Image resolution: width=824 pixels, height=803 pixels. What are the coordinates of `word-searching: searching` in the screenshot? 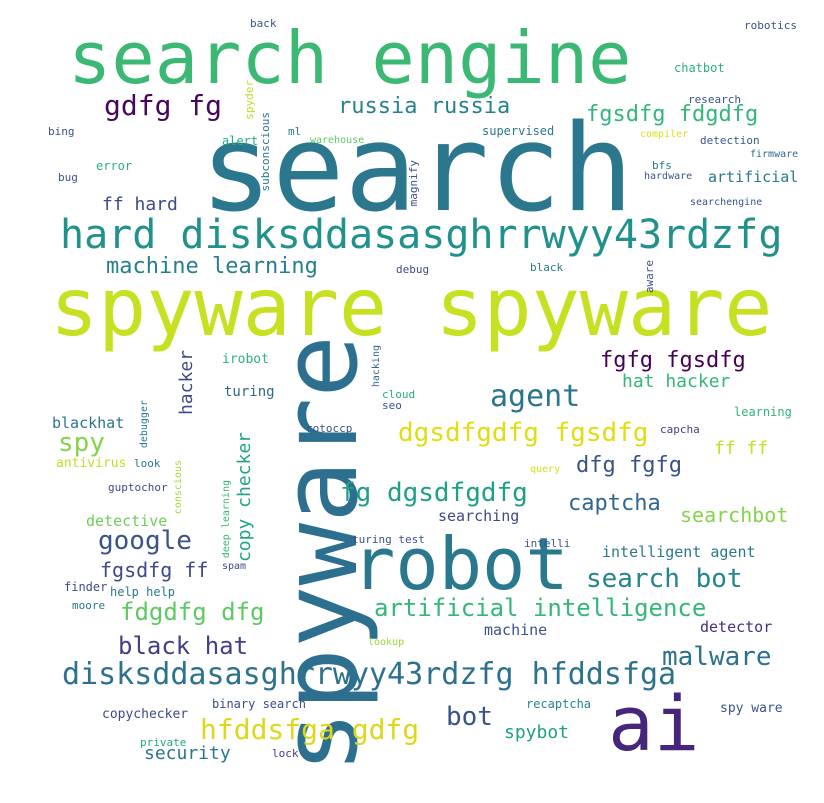 It's located at (479, 516).